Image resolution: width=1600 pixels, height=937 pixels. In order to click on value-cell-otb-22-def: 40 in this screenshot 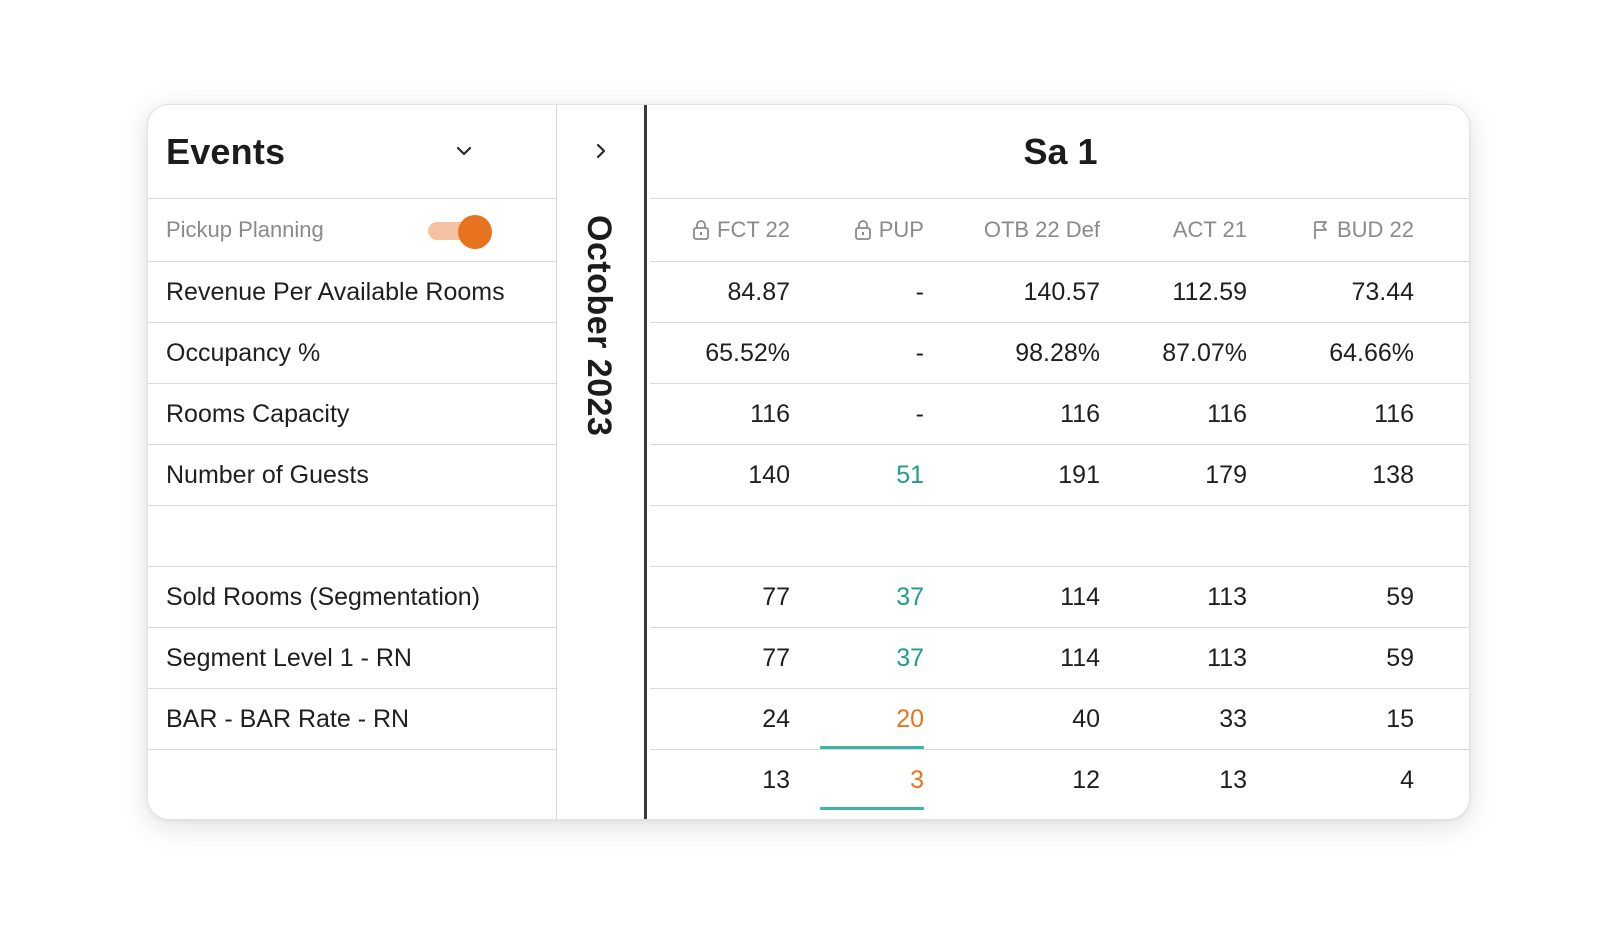, I will do `click(1086, 719)`.